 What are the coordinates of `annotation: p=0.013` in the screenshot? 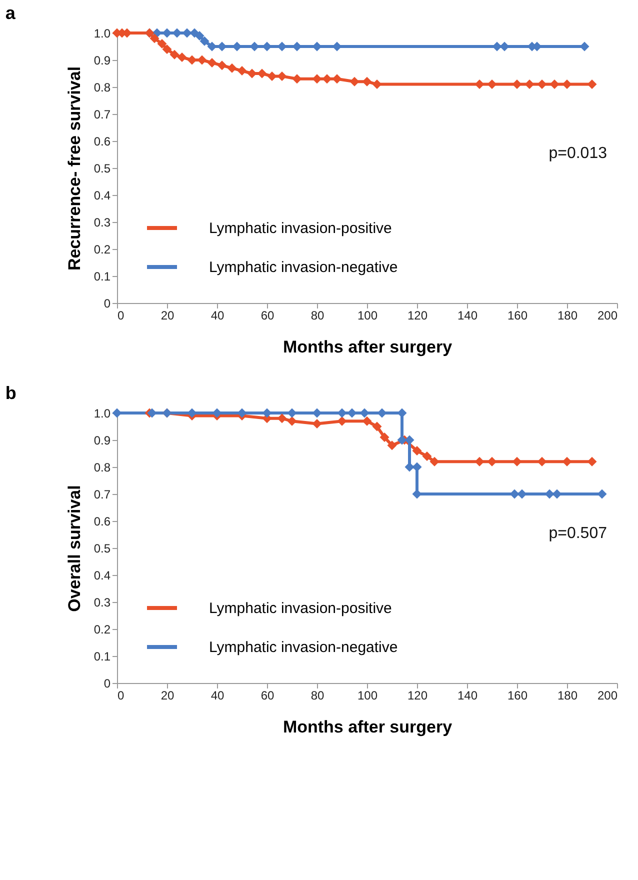 It's located at (578, 153).